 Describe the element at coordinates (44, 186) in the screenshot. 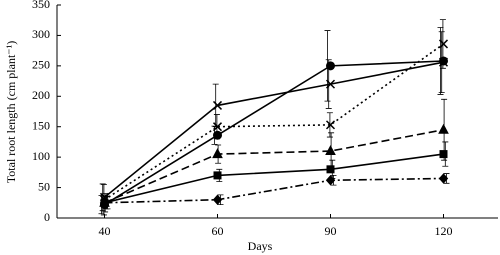

I see `y-tick-label: 50` at that location.